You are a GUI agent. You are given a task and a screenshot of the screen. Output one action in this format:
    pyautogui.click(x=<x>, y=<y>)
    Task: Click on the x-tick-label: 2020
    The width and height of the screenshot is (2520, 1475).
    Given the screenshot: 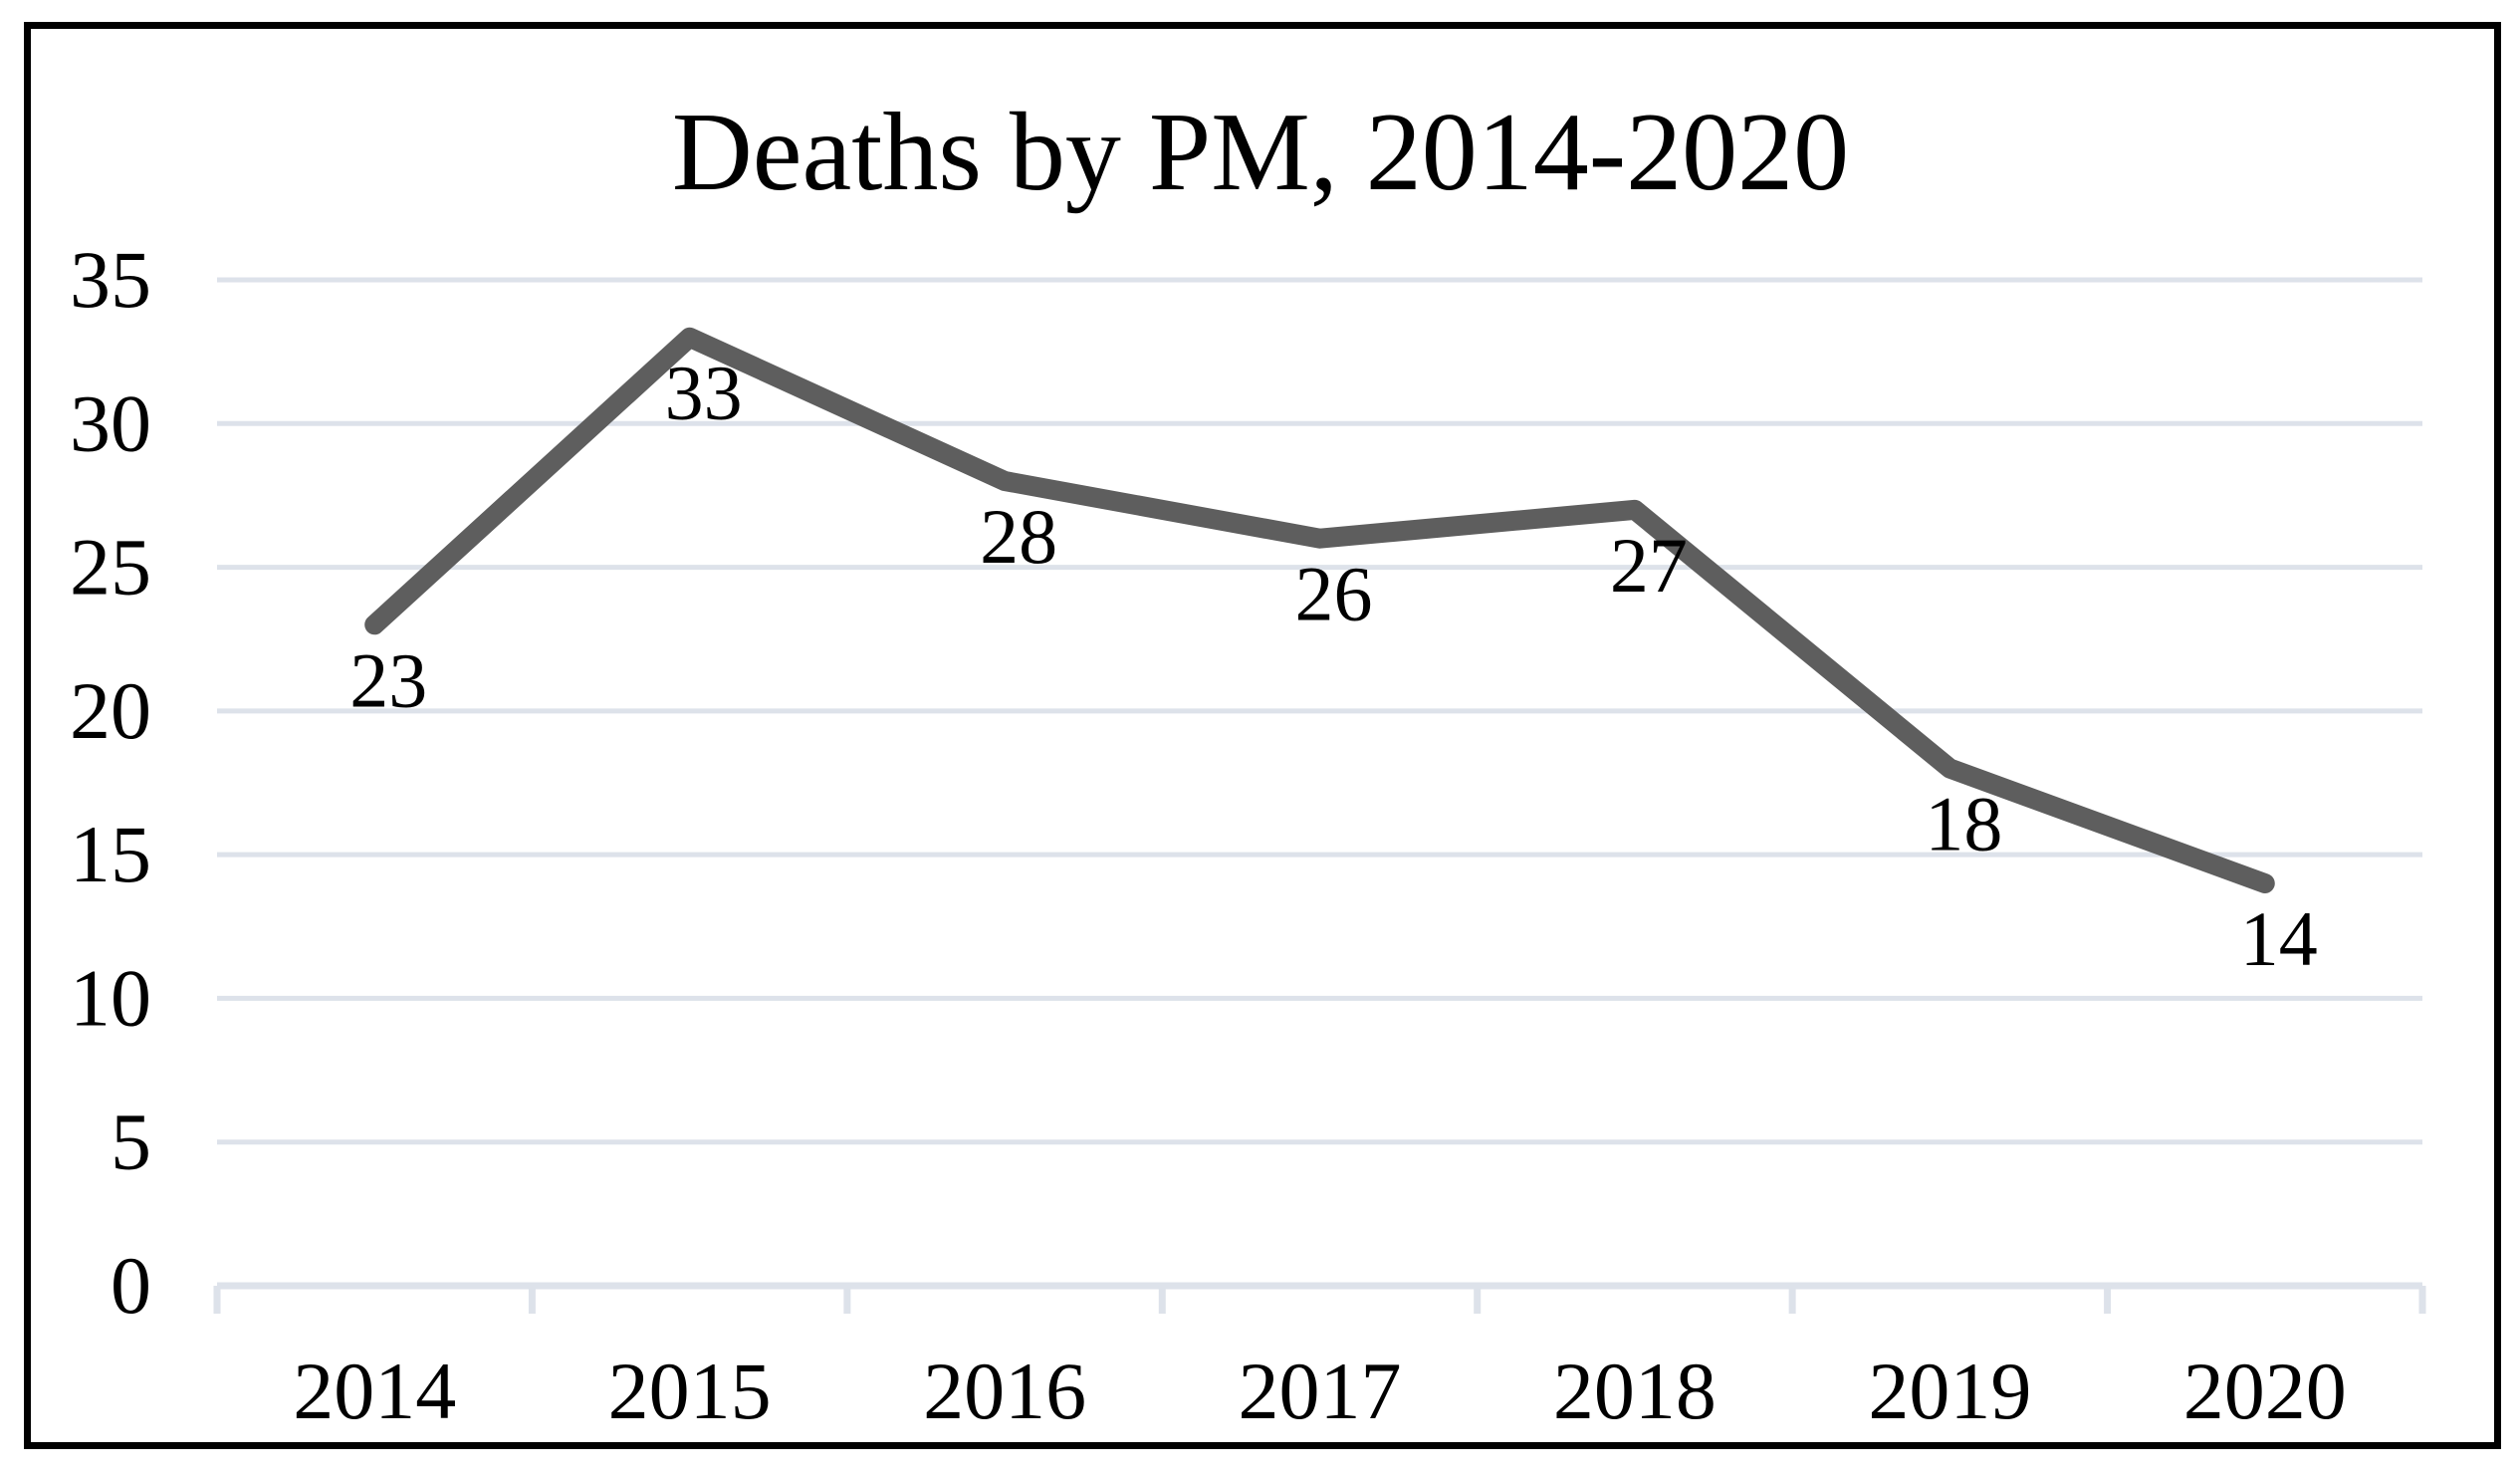 What is the action you would take?
    pyautogui.click(x=2265, y=1391)
    